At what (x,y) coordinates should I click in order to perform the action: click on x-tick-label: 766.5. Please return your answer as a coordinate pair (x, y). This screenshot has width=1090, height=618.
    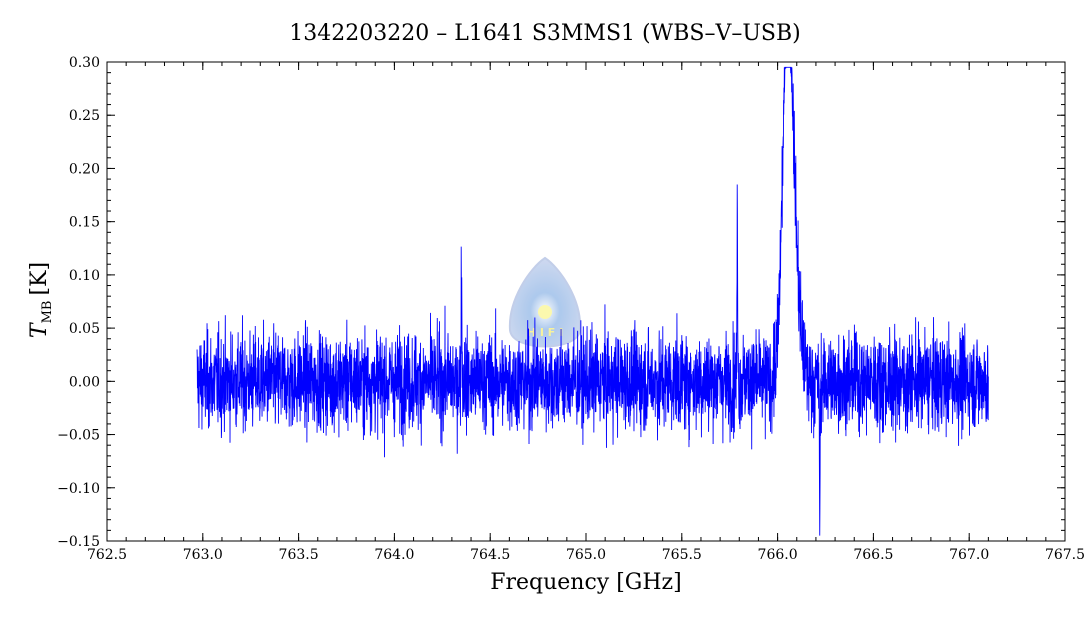
    Looking at the image, I should click on (873, 555).